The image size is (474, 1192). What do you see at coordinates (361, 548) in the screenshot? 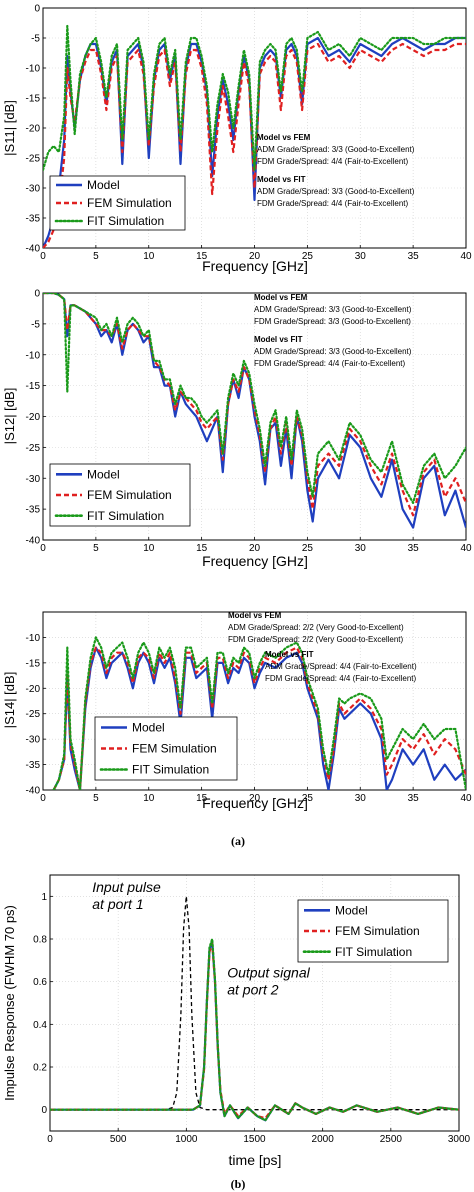
I see `x-tick-label: 30` at bounding box center [361, 548].